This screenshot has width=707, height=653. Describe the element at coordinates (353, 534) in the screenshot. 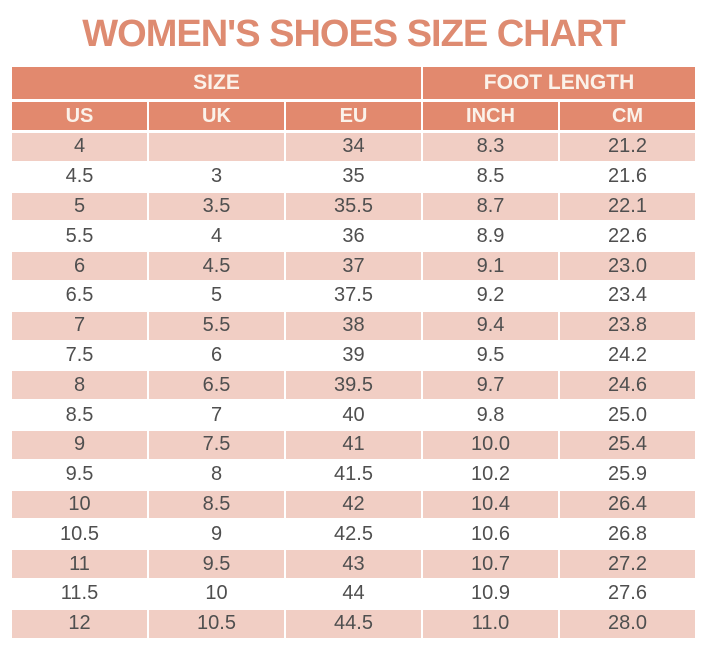

I see `table-cell: 42.5` at that location.